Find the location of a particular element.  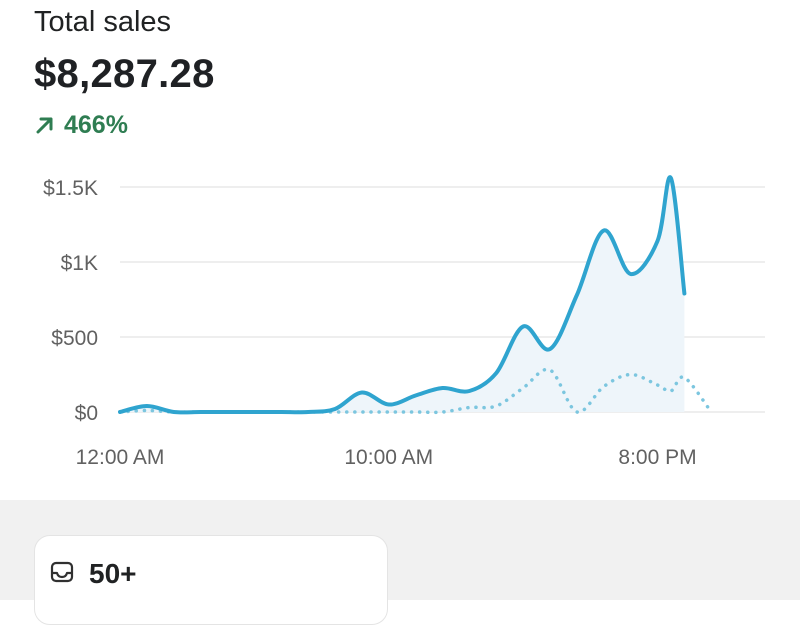

y-tick-label: $0 is located at coordinates (86, 413).